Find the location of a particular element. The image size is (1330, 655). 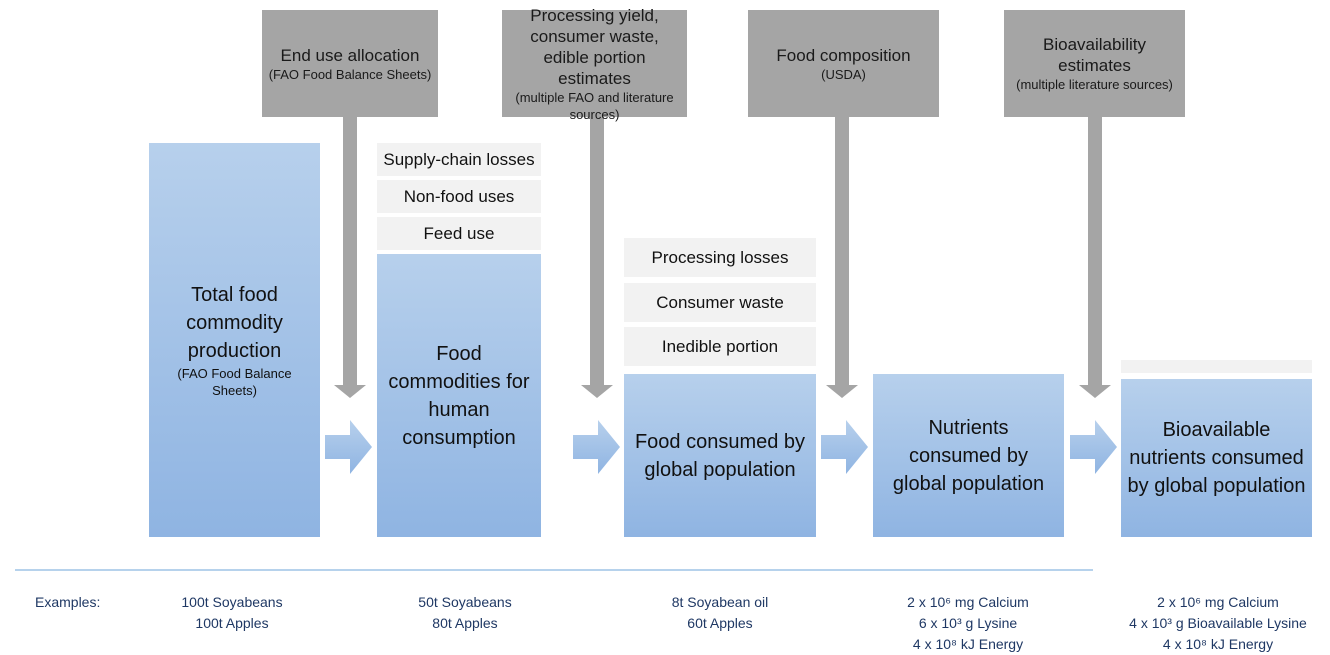

source-subtitle: (multiple FAO and literature sources) is located at coordinates (594, 105).